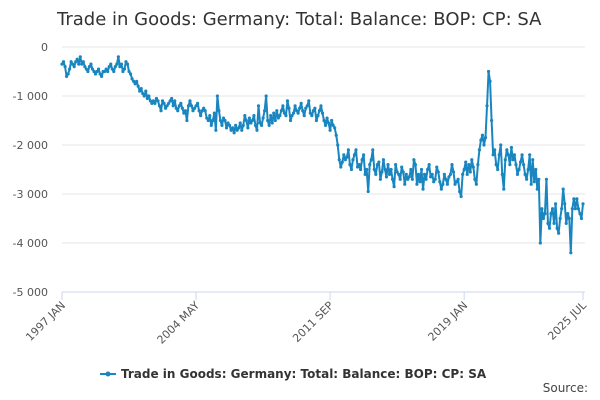  What do you see at coordinates (448, 321) in the screenshot?
I see `x-tick-label: 2019 JAN` at bounding box center [448, 321].